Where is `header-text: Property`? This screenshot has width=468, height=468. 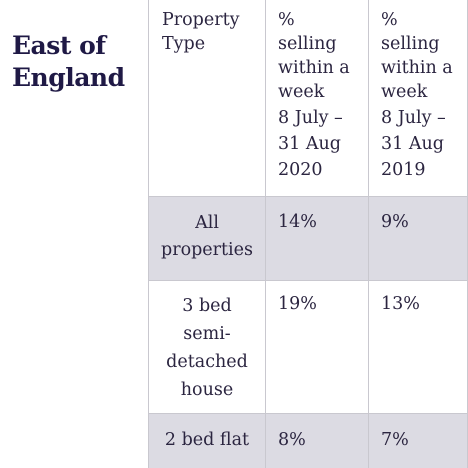 header-text: Property is located at coordinates (201, 20).